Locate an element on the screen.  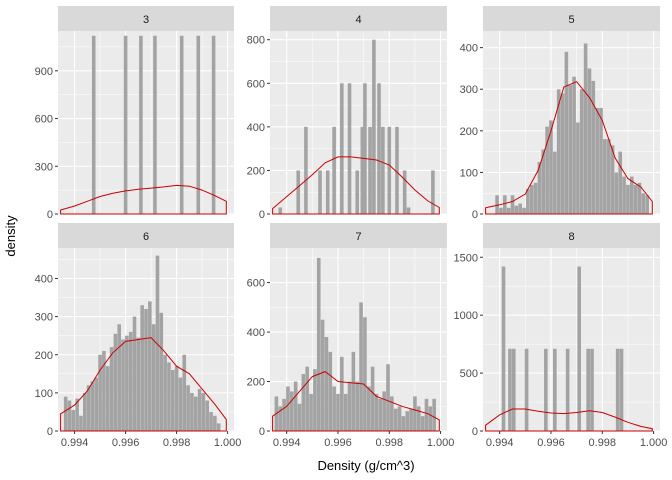
facet-strip-label: 6 is located at coordinates (146, 237).